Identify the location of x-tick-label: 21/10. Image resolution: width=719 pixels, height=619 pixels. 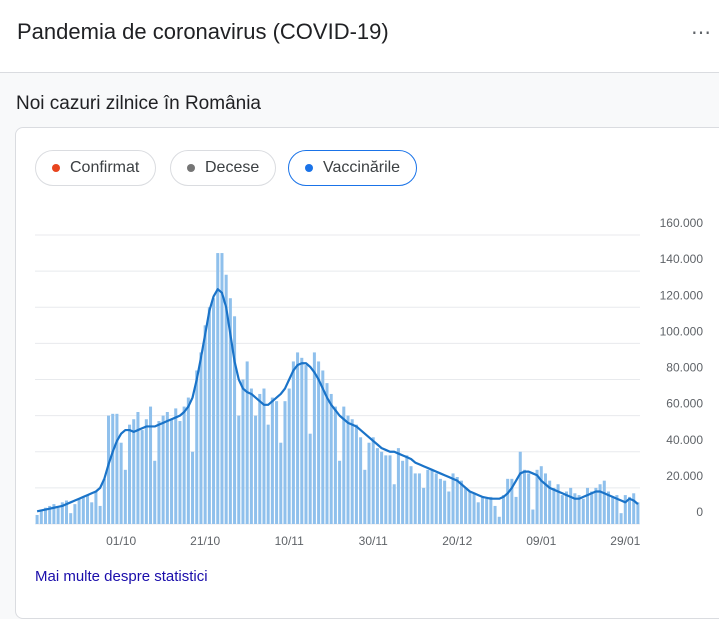
(205, 541).